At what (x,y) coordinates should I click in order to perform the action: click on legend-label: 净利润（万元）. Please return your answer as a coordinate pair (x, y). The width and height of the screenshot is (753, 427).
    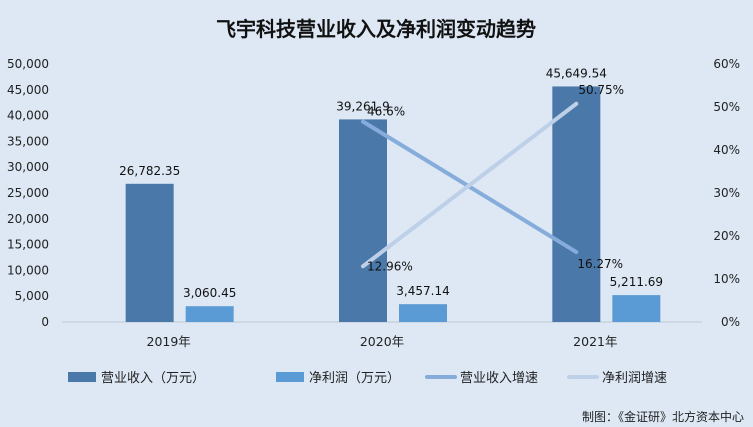
    Looking at the image, I should click on (354, 378).